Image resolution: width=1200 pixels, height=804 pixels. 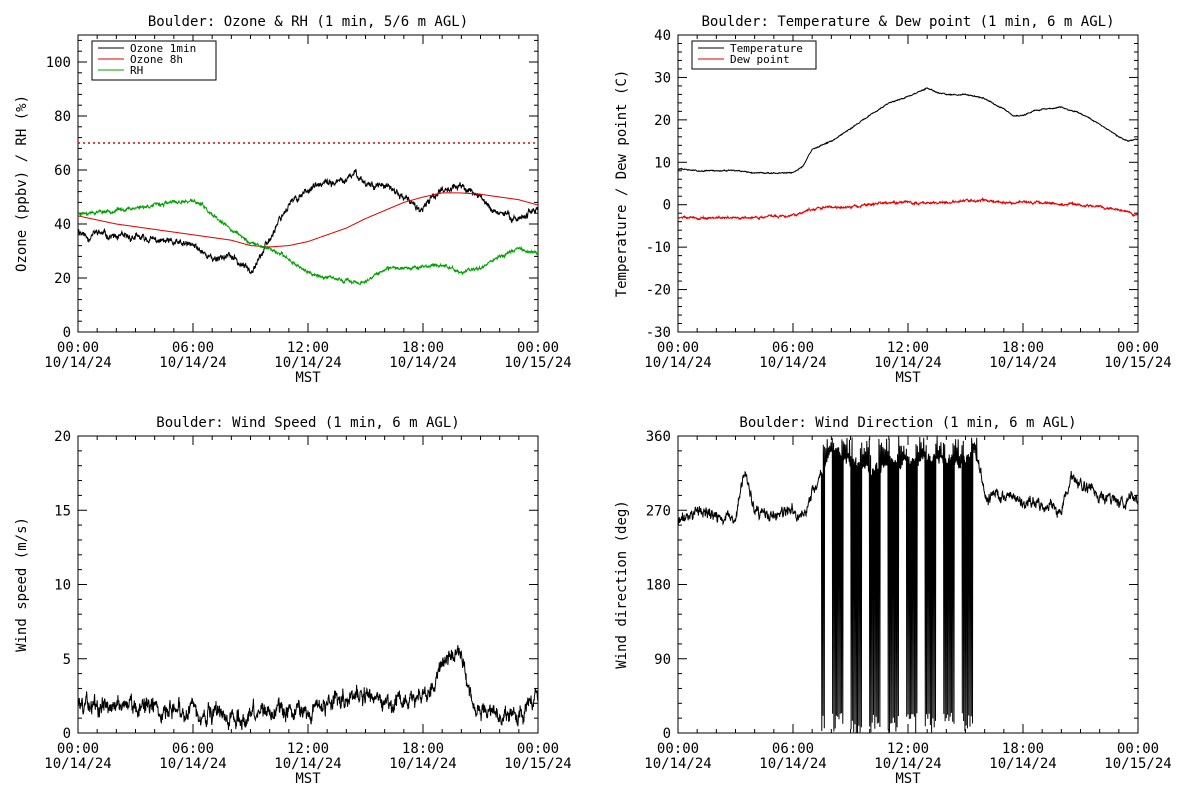 What do you see at coordinates (658, 586) in the screenshot?
I see `y-tick-label: 180` at bounding box center [658, 586].